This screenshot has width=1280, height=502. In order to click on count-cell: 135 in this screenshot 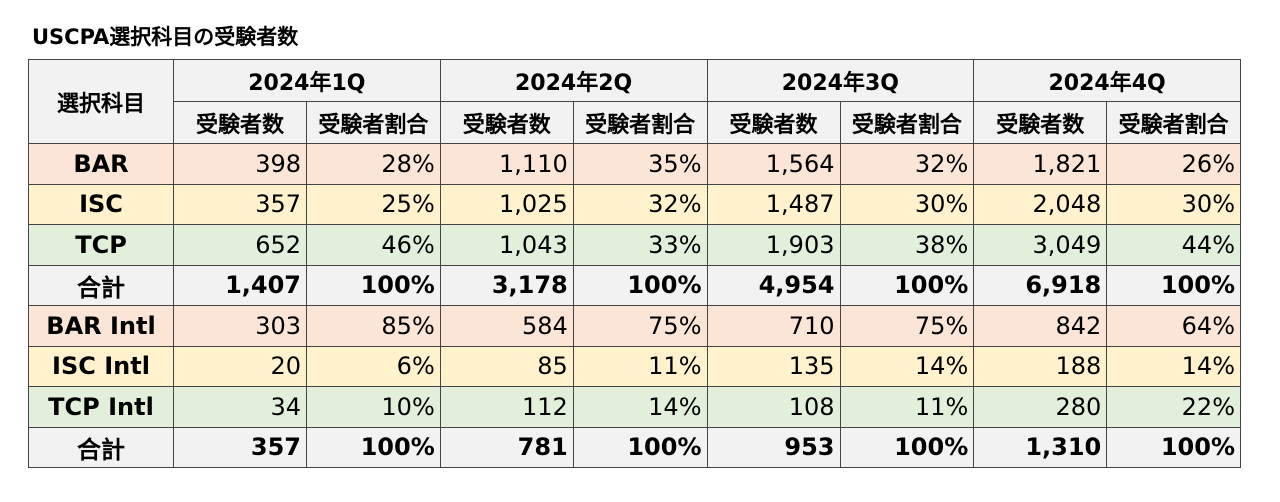, I will do `click(773, 366)`.